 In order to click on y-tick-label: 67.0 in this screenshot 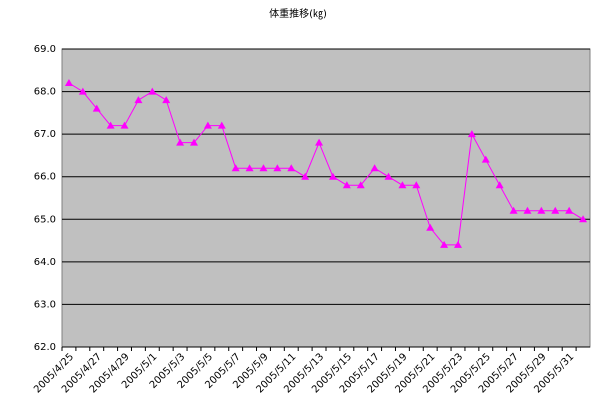, I will do `click(45, 134)`.